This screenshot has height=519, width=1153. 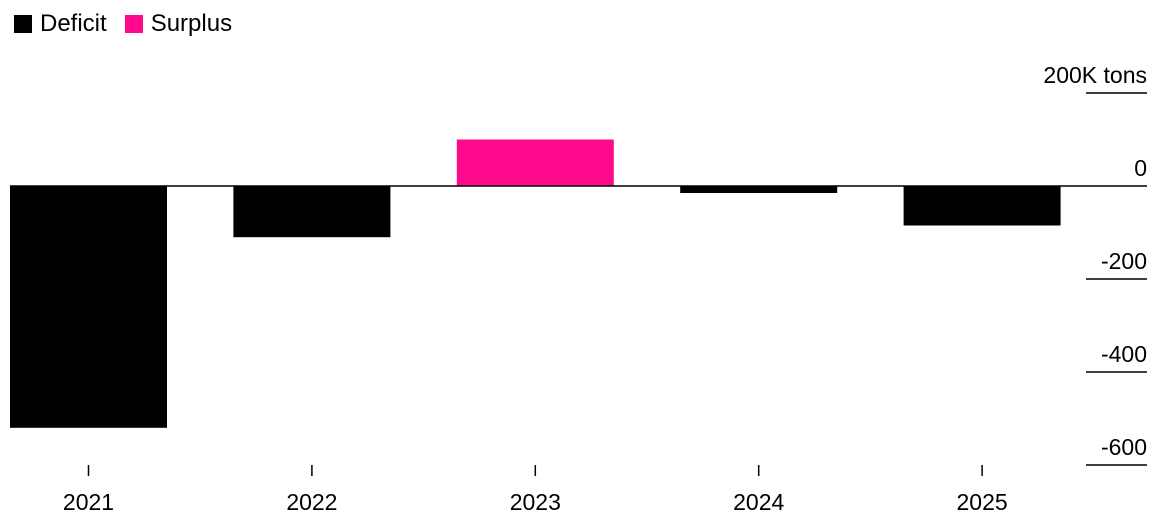 I want to click on y-tick-label--400: -400, so click(x=1124, y=354).